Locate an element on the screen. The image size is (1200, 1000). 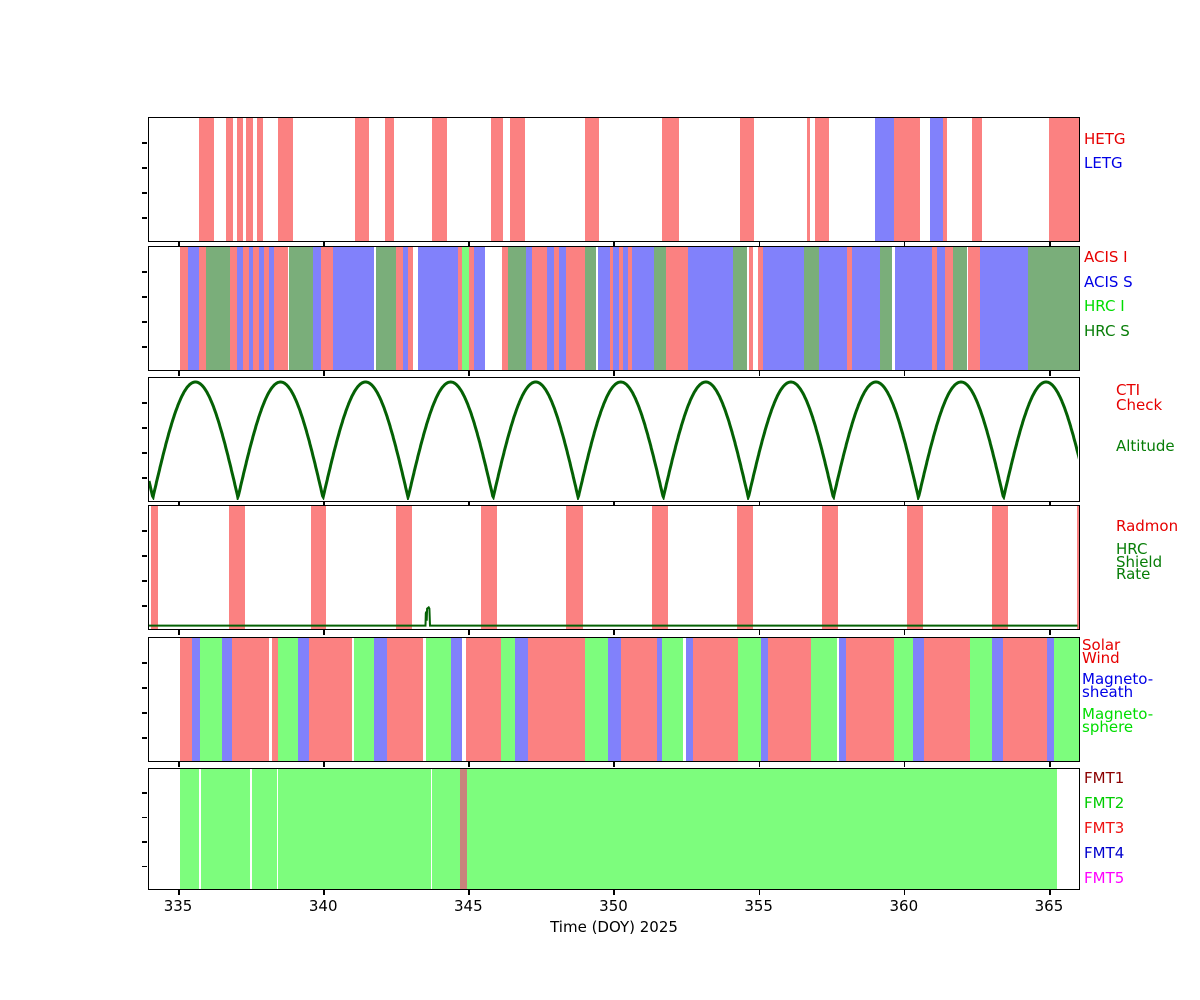
legend-magnetosheath: Magneto- sheath is located at coordinates (1118, 685).